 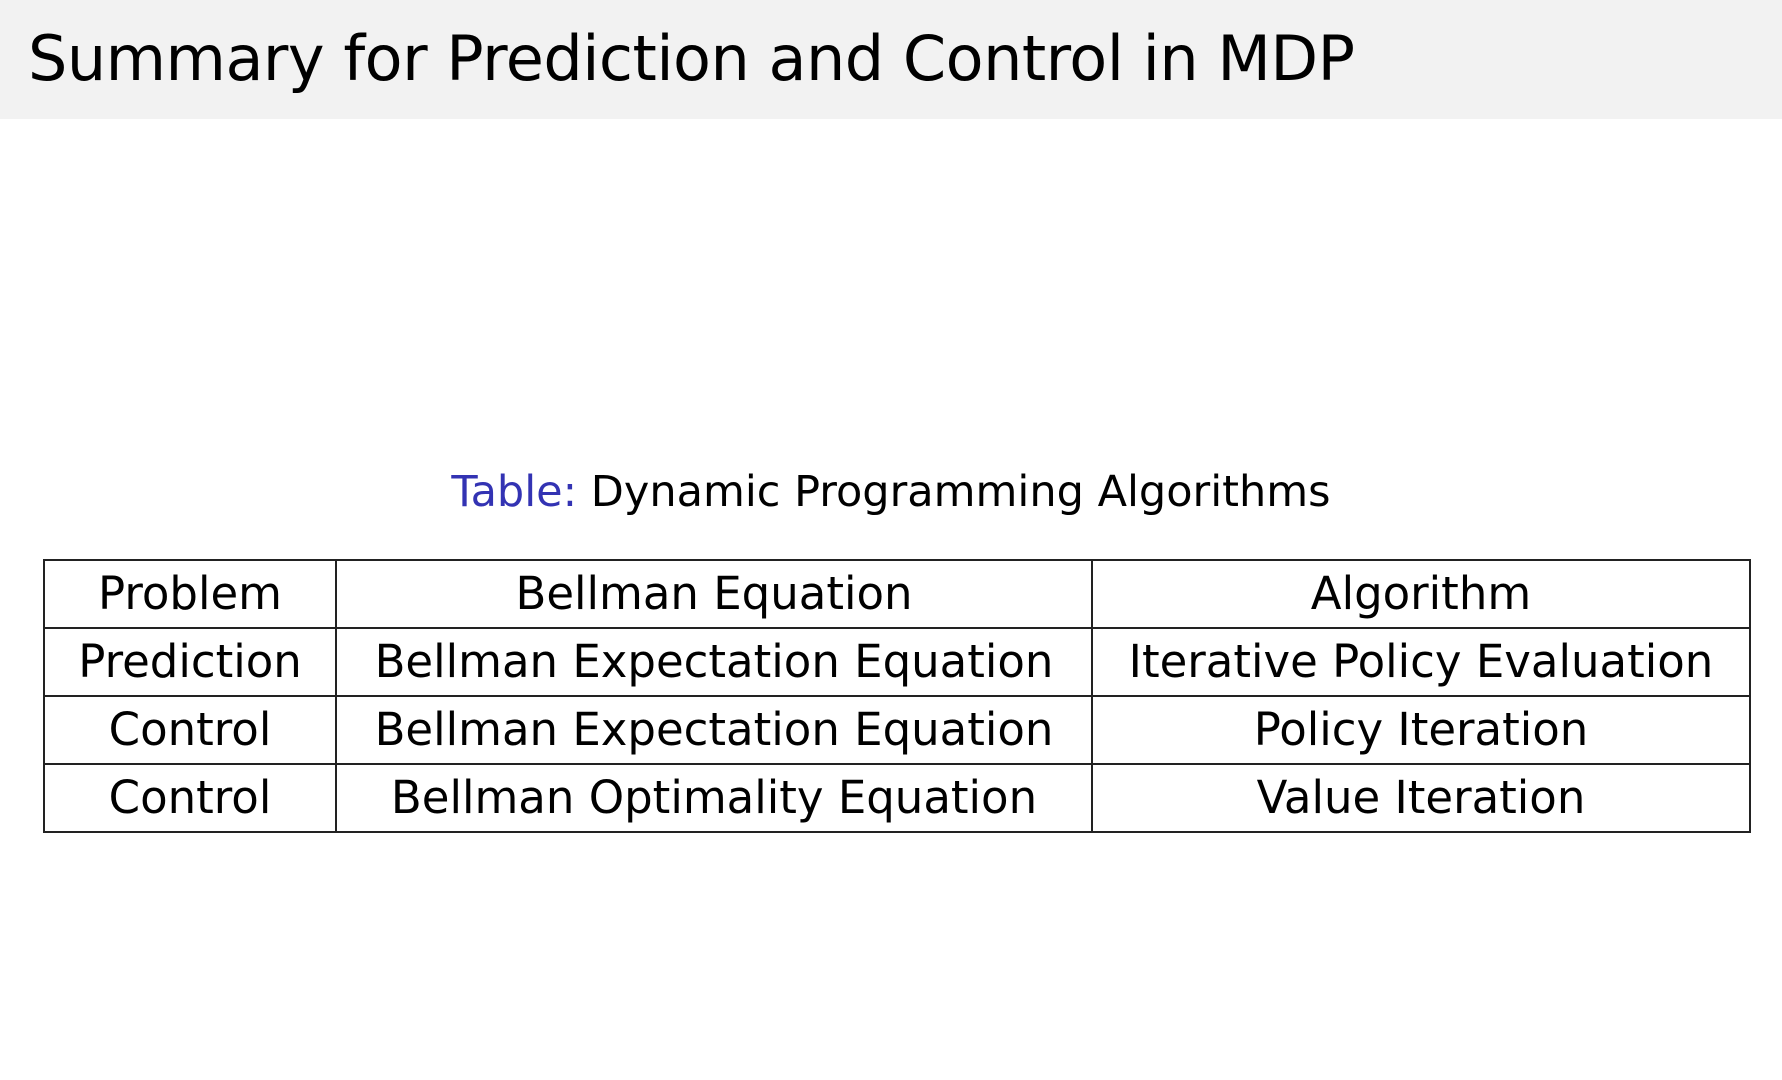 I want to click on header-cell: Problem, so click(x=190, y=594).